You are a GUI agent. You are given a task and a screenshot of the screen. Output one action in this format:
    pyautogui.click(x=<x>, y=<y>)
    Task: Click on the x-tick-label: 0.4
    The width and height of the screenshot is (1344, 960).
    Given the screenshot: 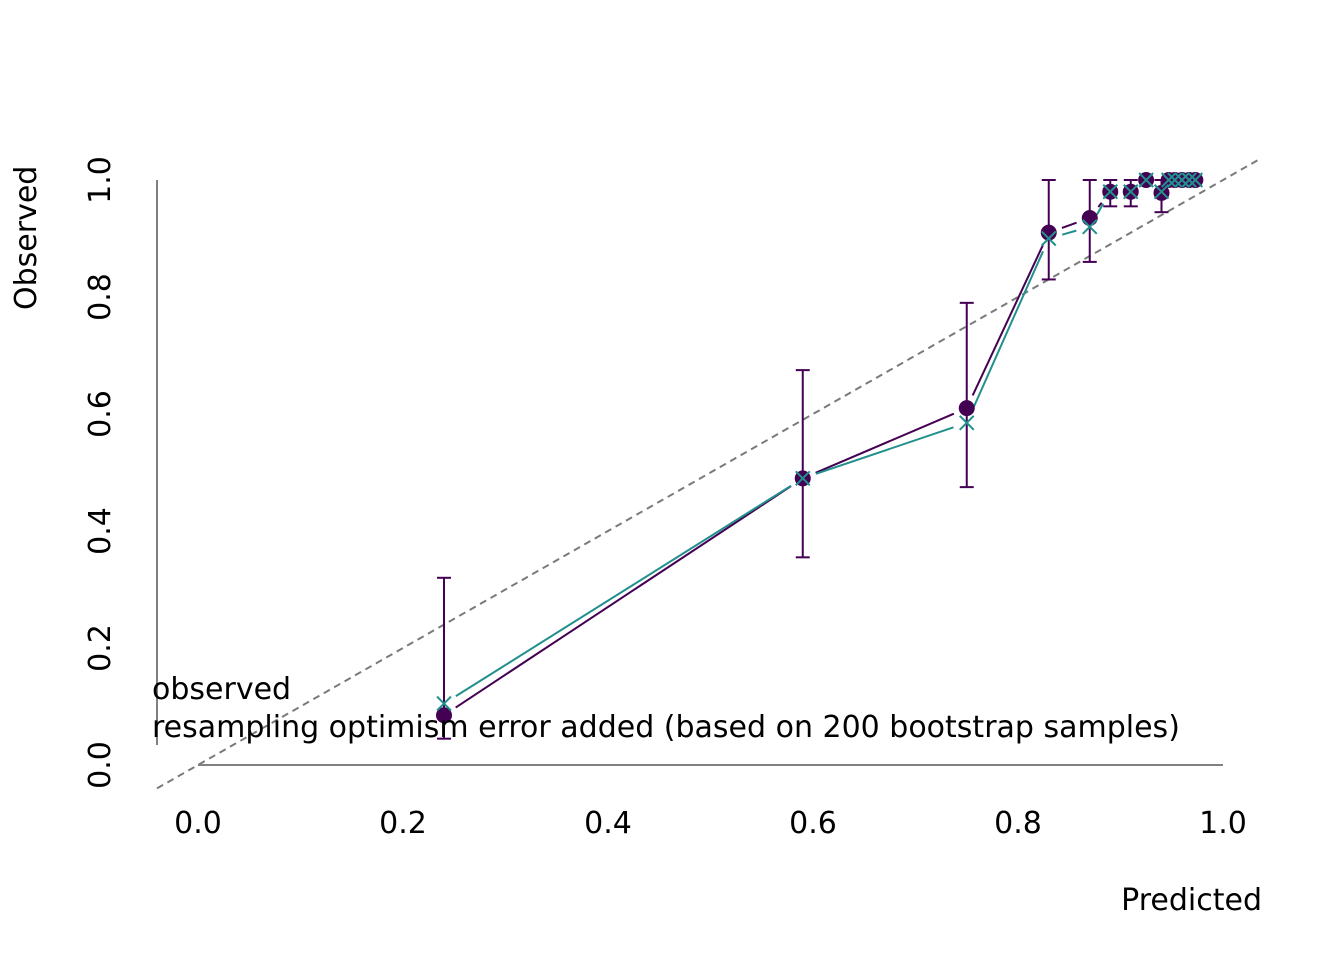 What is the action you would take?
    pyautogui.click(x=608, y=823)
    